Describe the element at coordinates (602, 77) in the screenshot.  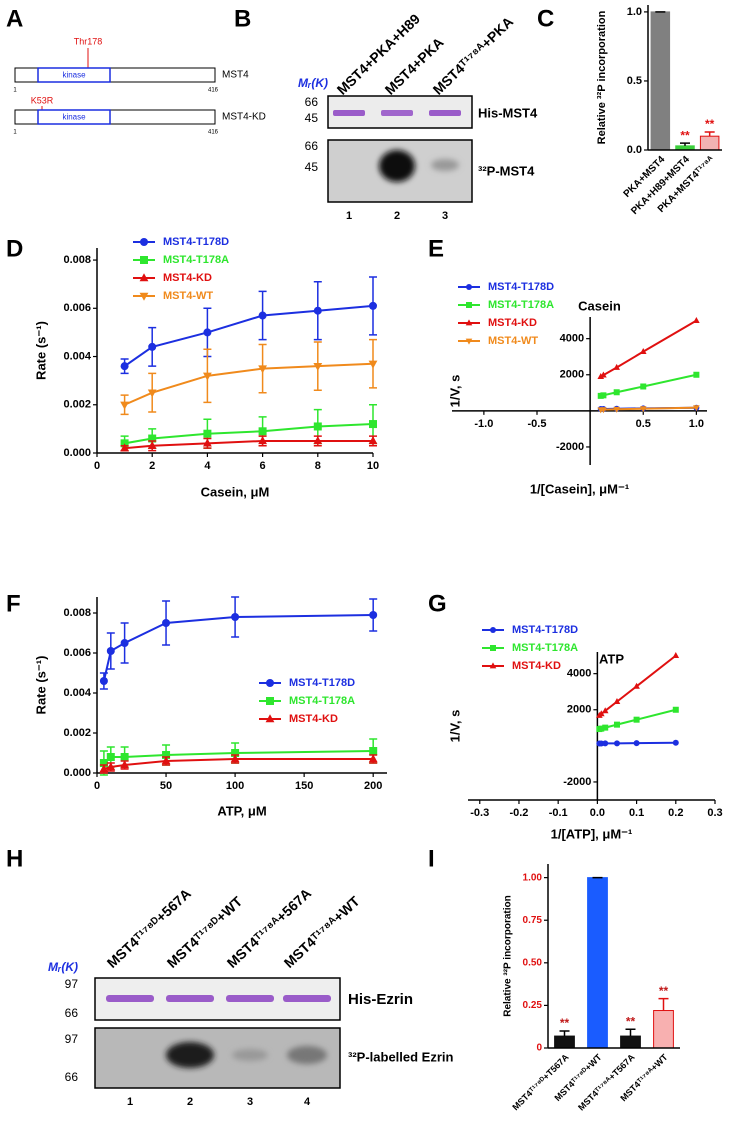
I see `y-axis-label: Relative ³²P incorporation` at that location.